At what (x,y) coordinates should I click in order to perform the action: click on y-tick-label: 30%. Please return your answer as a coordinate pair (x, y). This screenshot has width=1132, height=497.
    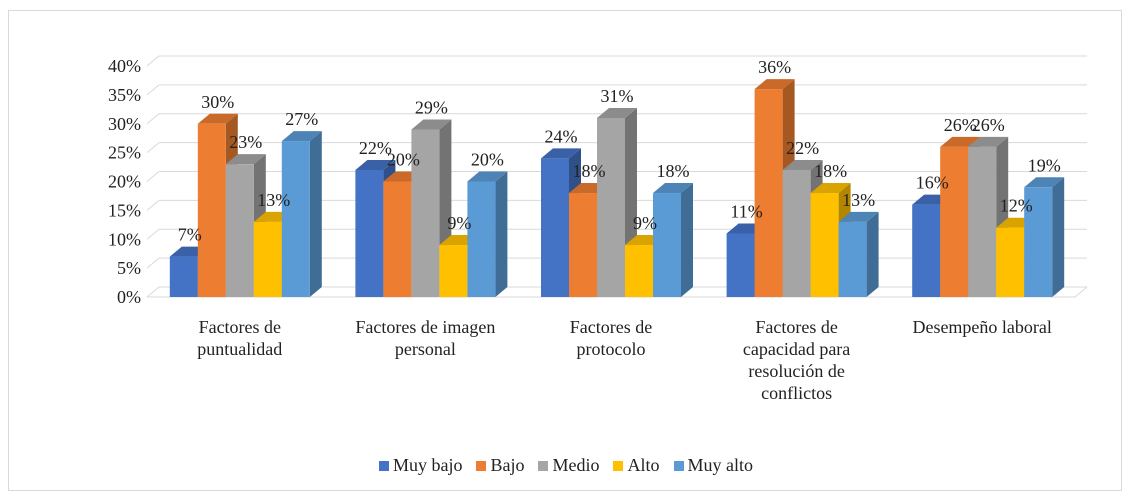
    Looking at the image, I should click on (124, 124).